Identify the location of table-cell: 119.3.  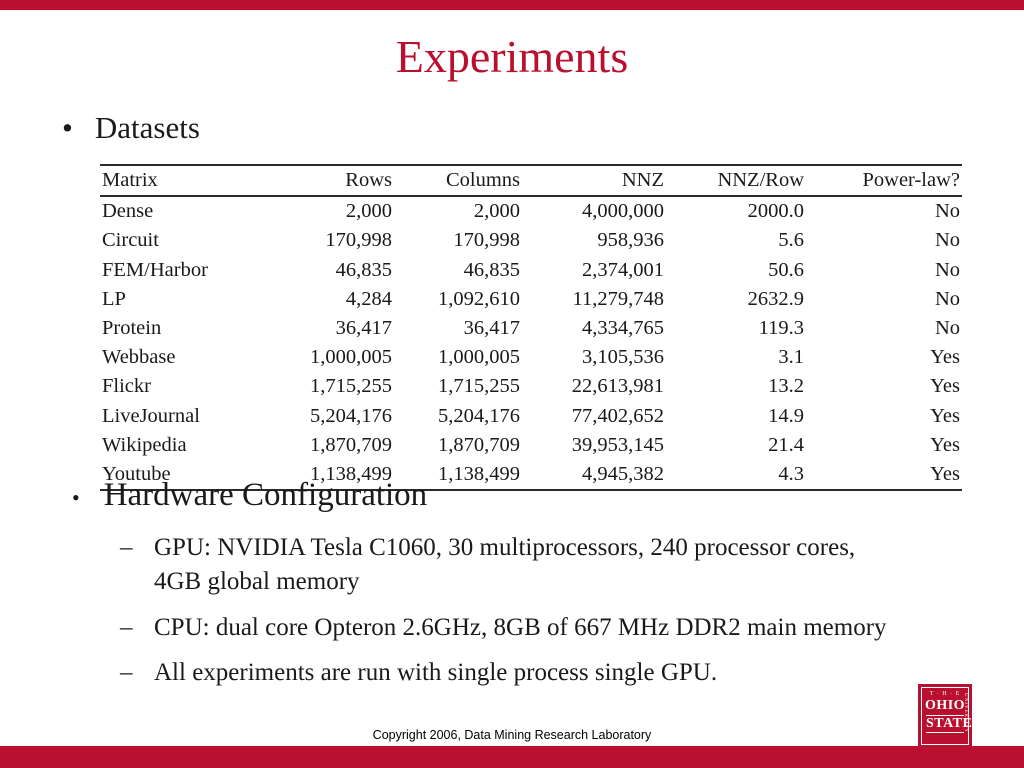
(781, 327).